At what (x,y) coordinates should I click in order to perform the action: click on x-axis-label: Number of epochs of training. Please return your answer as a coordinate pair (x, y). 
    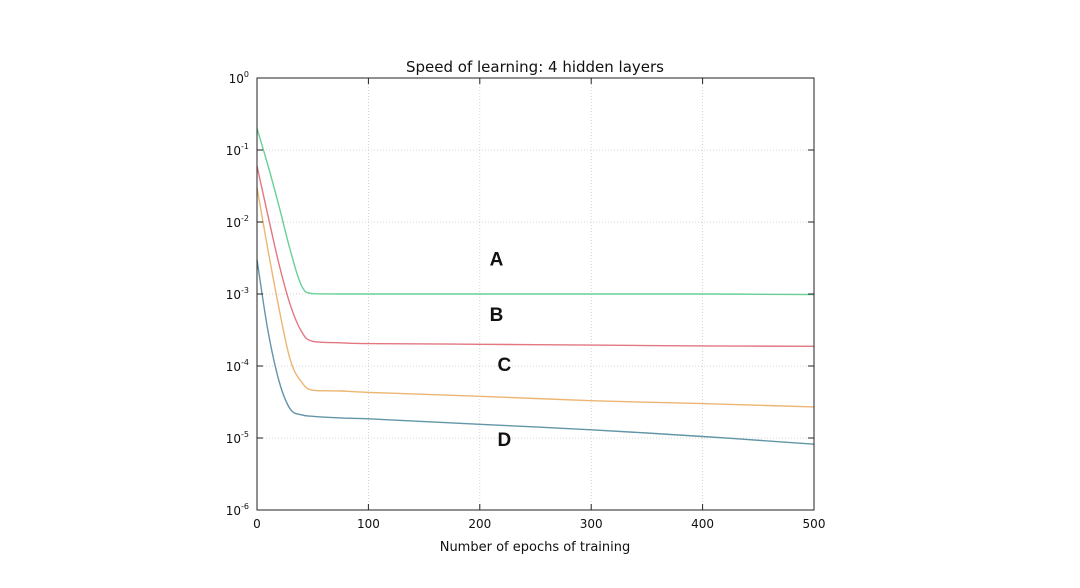
    Looking at the image, I should click on (535, 547).